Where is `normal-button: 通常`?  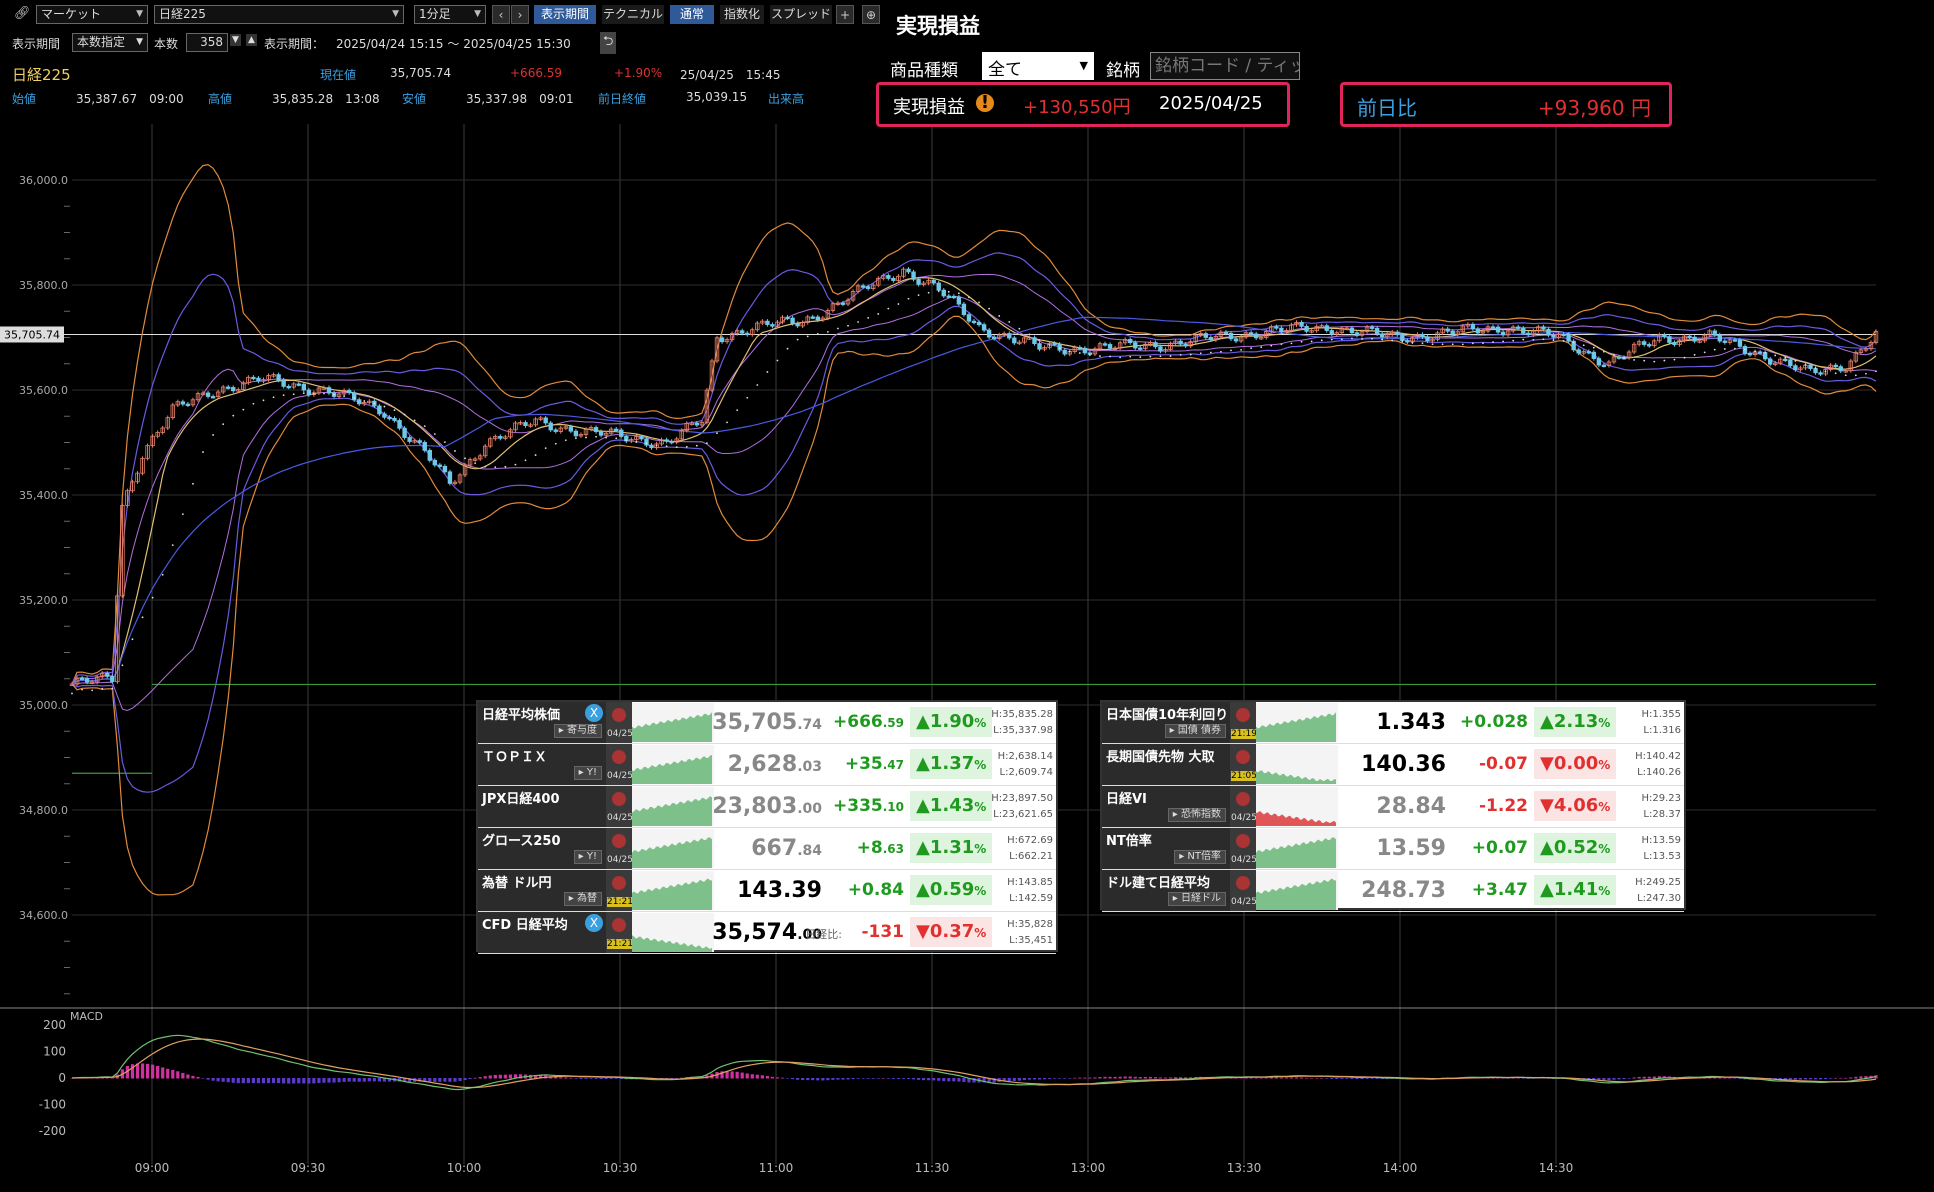
normal-button: 通常 is located at coordinates (692, 14).